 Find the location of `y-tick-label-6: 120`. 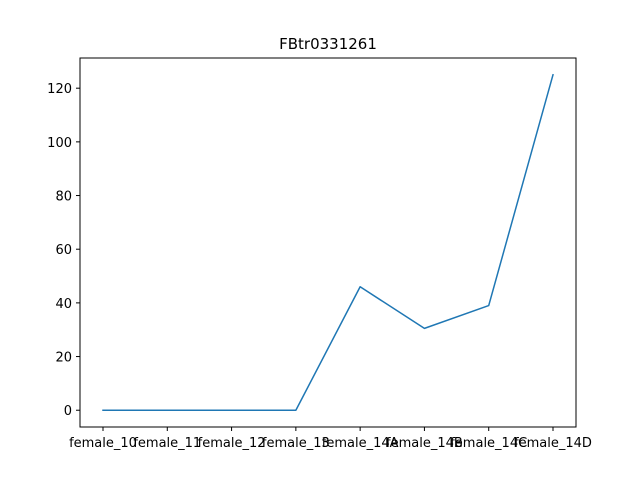

y-tick-label-6: 120 is located at coordinates (59, 89).